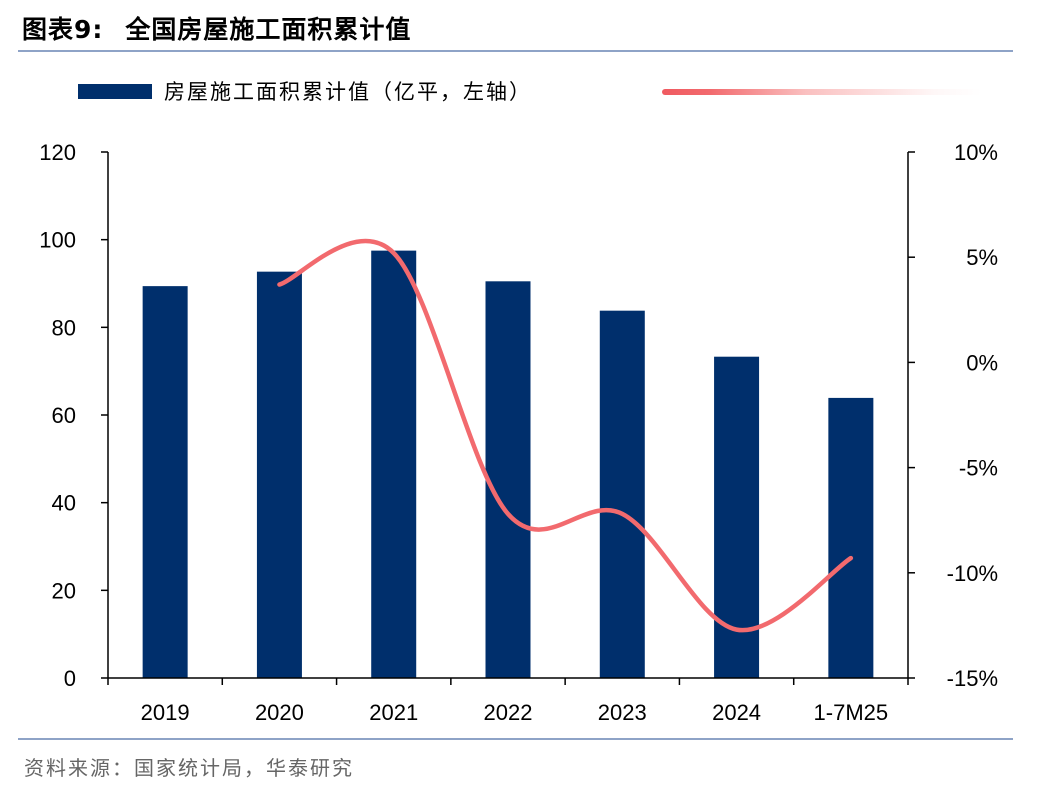 Image resolution: width=1048 pixels, height=792 pixels. What do you see at coordinates (736, 712) in the screenshot?
I see `x-tick-label: 2024` at bounding box center [736, 712].